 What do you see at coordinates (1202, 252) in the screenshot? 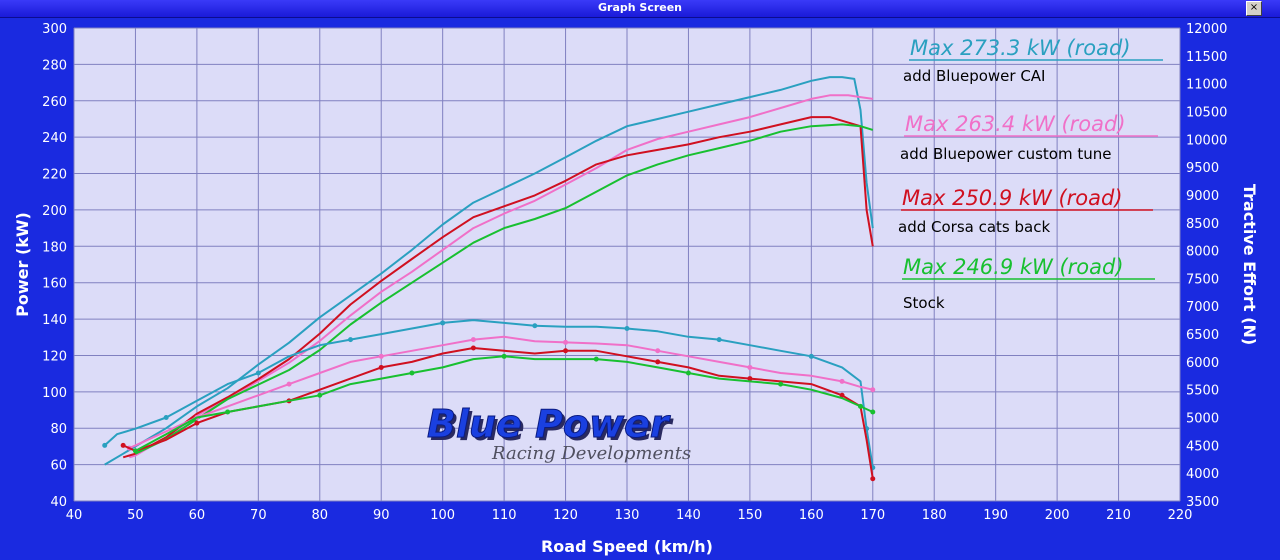
I see `right-tick-label: 8000` at bounding box center [1202, 252].